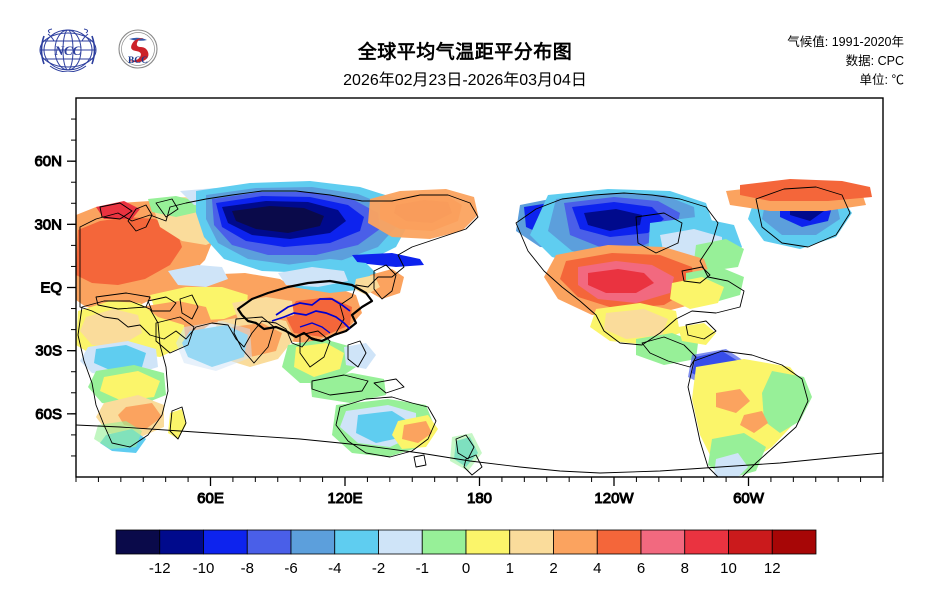  What do you see at coordinates (614, 498) in the screenshot?
I see `x-axis-label: 120W` at bounding box center [614, 498].